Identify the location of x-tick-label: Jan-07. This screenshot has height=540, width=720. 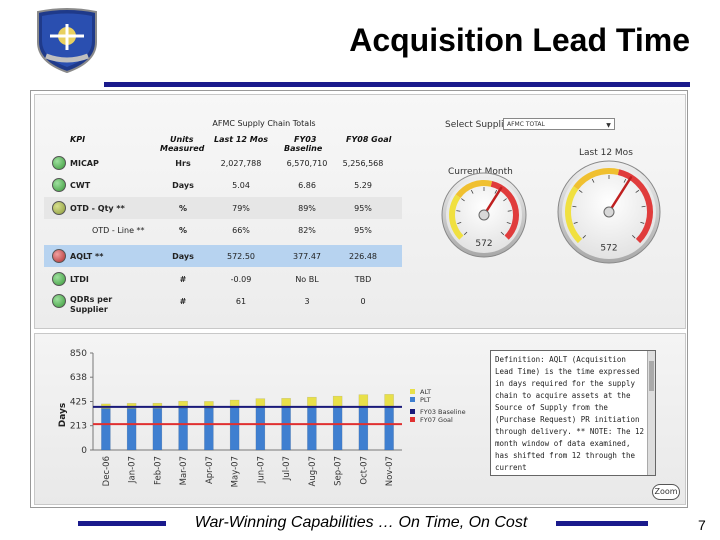
(133, 470).